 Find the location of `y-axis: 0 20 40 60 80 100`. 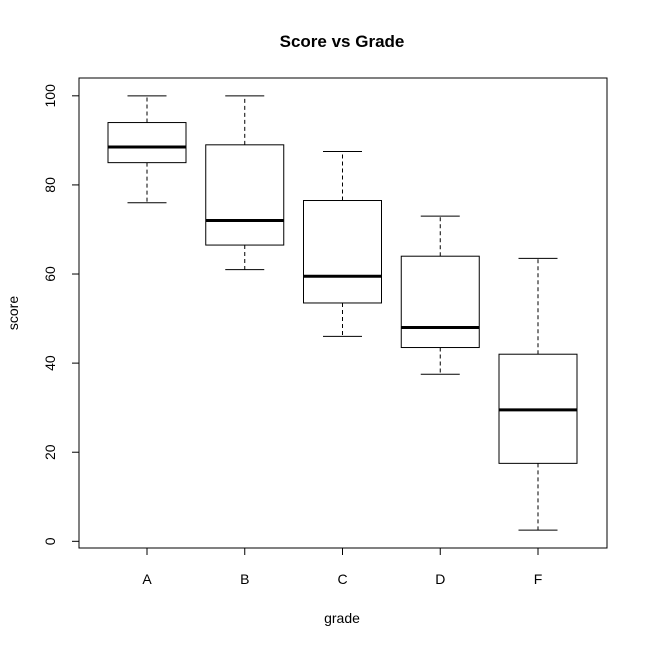

y-axis: 0 20 40 60 80 100 is located at coordinates (61, 314).